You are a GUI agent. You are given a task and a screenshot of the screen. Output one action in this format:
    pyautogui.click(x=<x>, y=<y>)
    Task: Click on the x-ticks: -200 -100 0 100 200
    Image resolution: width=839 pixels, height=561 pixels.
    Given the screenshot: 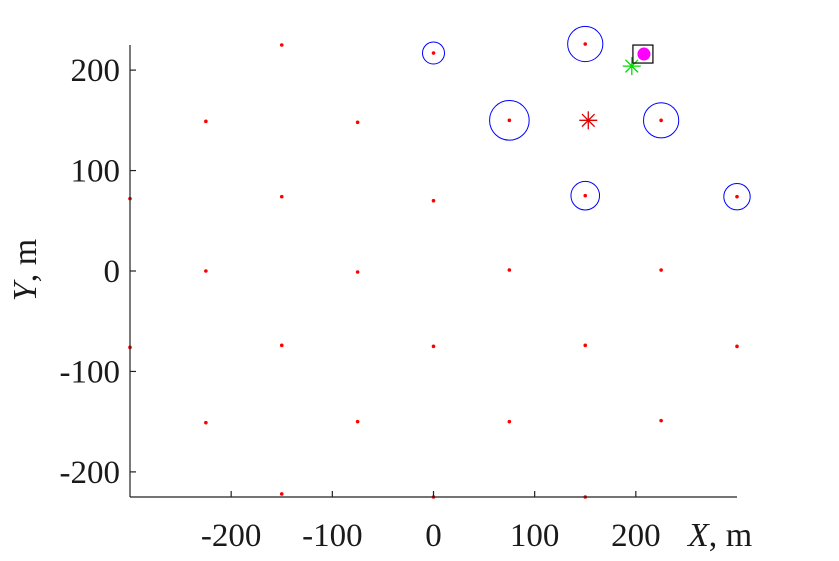 What is the action you would take?
    pyautogui.click(x=431, y=522)
    